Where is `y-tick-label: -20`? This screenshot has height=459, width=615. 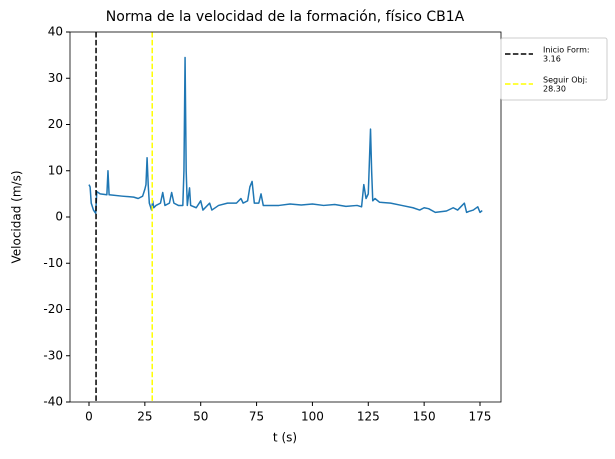 y-tick-label: -20 is located at coordinates (53, 309).